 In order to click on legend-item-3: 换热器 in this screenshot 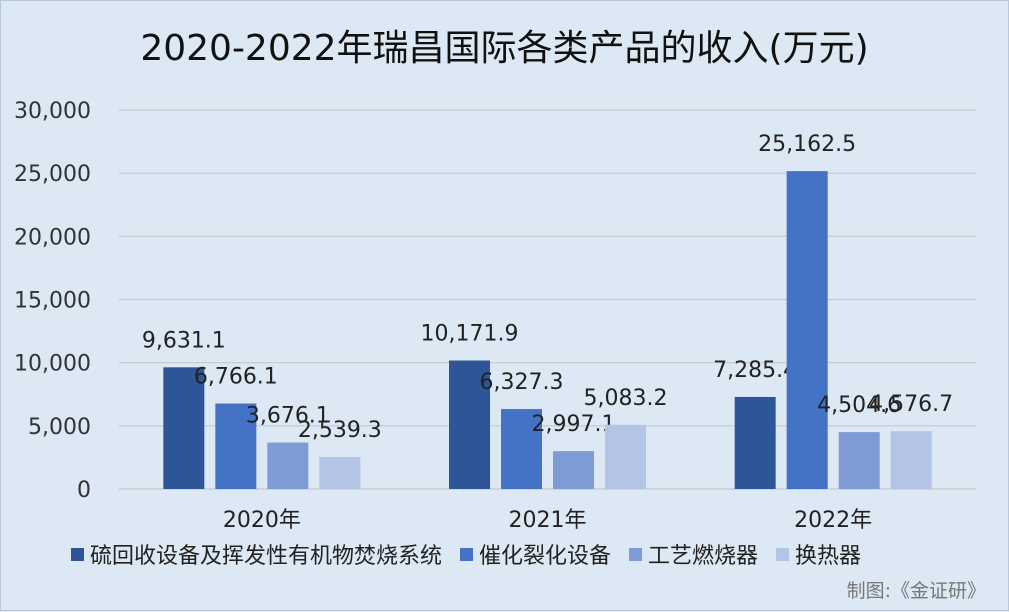, I will do `click(818, 554)`.